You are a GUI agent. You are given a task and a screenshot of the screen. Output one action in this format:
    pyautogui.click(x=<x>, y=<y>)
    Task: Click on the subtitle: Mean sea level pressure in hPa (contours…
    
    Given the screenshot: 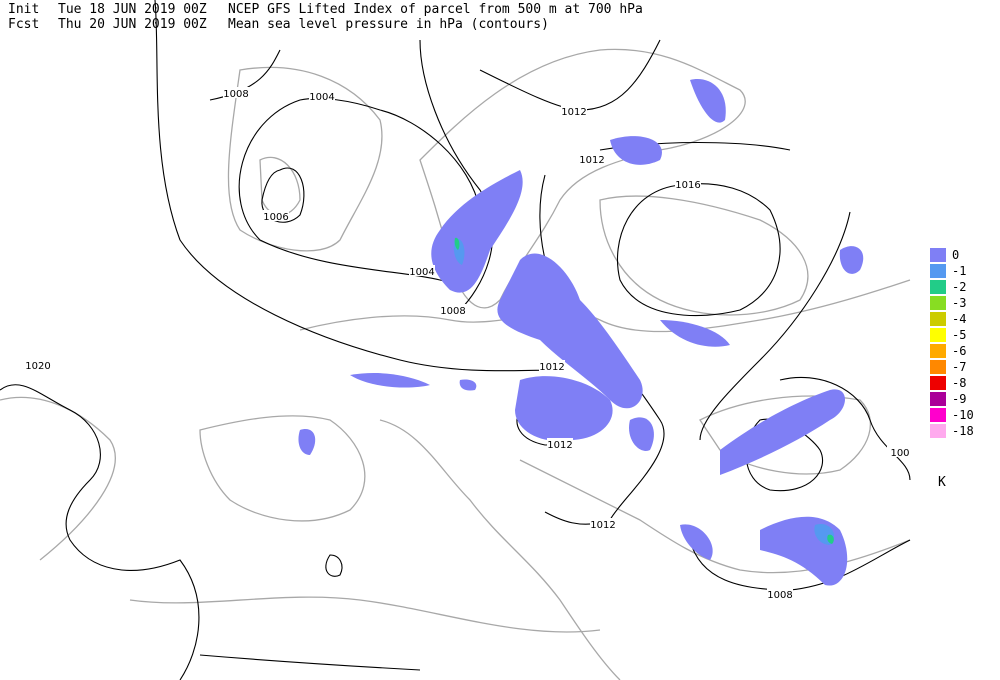 What is the action you would take?
    pyautogui.click(x=388, y=24)
    